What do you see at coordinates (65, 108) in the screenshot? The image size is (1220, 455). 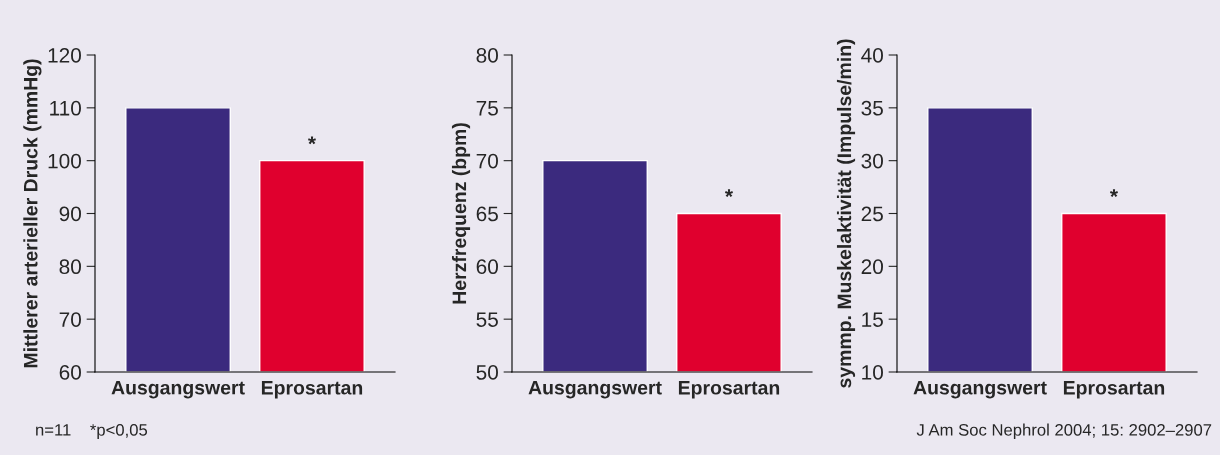 I see `y-tick-label: 110` at bounding box center [65, 108].